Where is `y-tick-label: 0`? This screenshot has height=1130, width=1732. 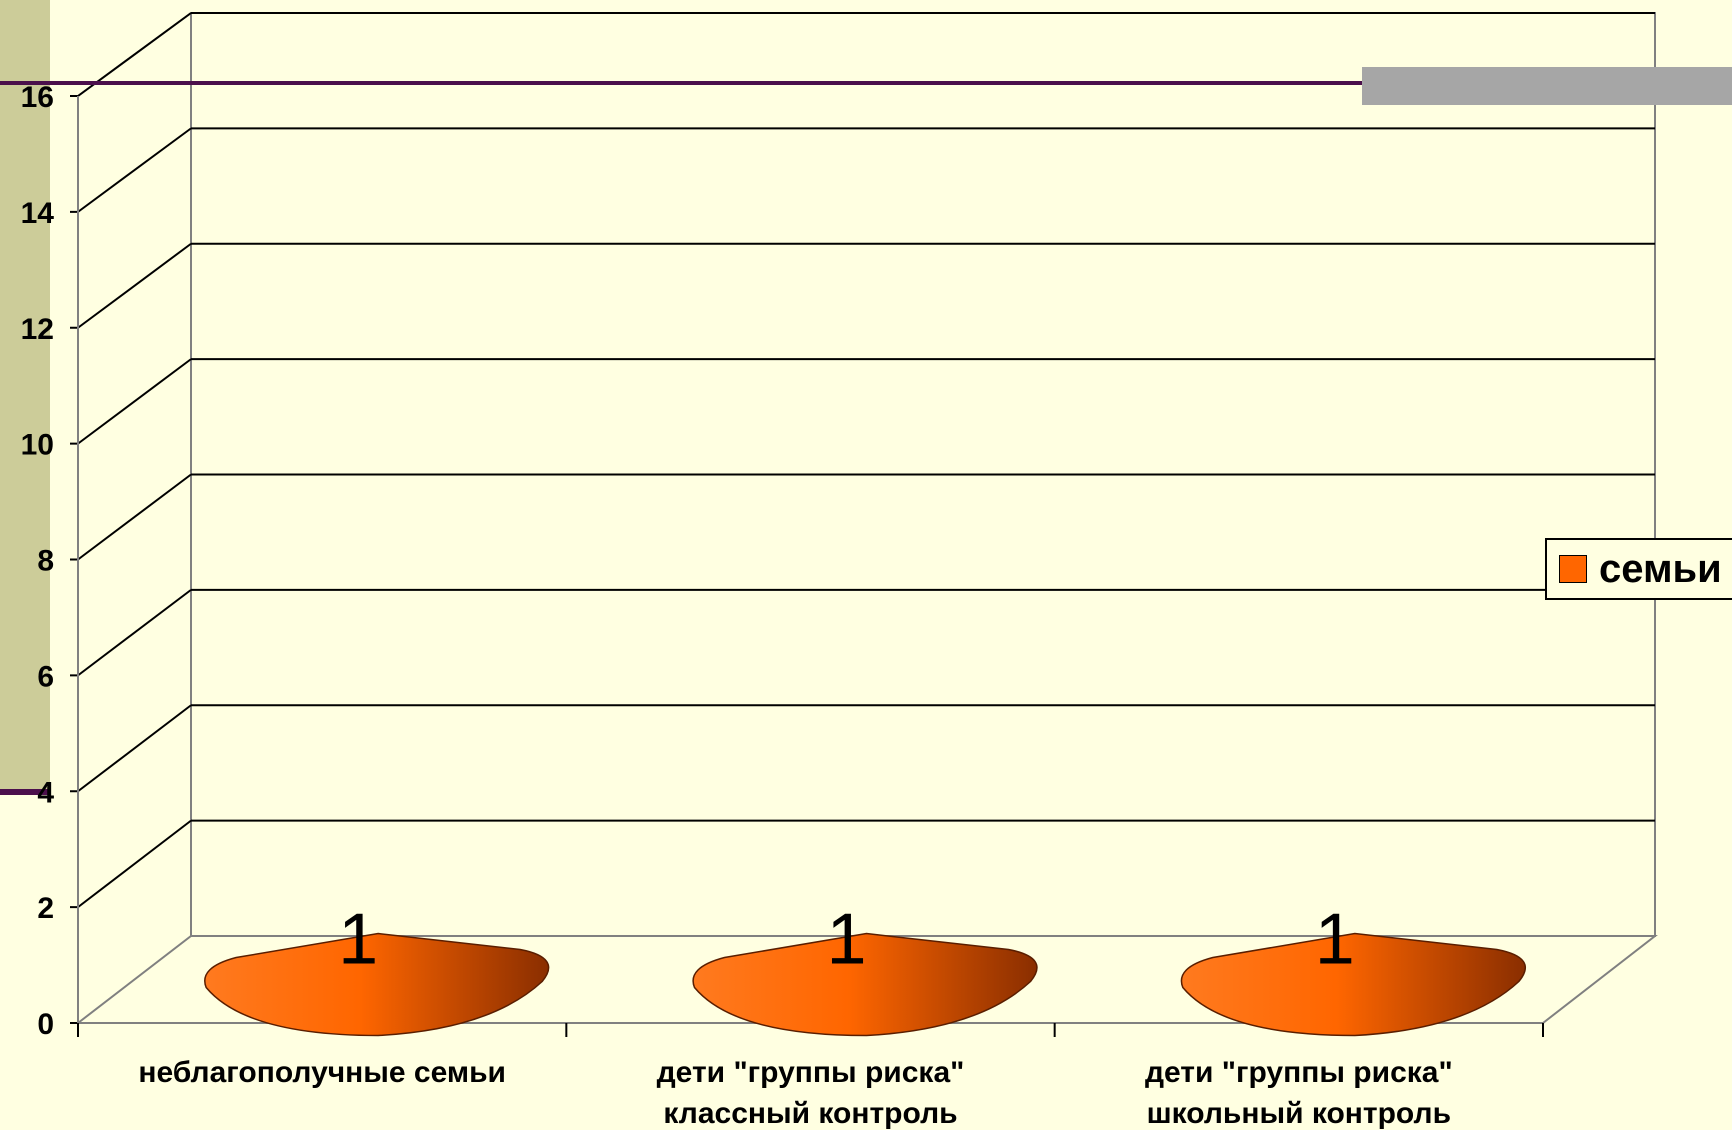 y-tick-label: 0 is located at coordinates (45, 1024).